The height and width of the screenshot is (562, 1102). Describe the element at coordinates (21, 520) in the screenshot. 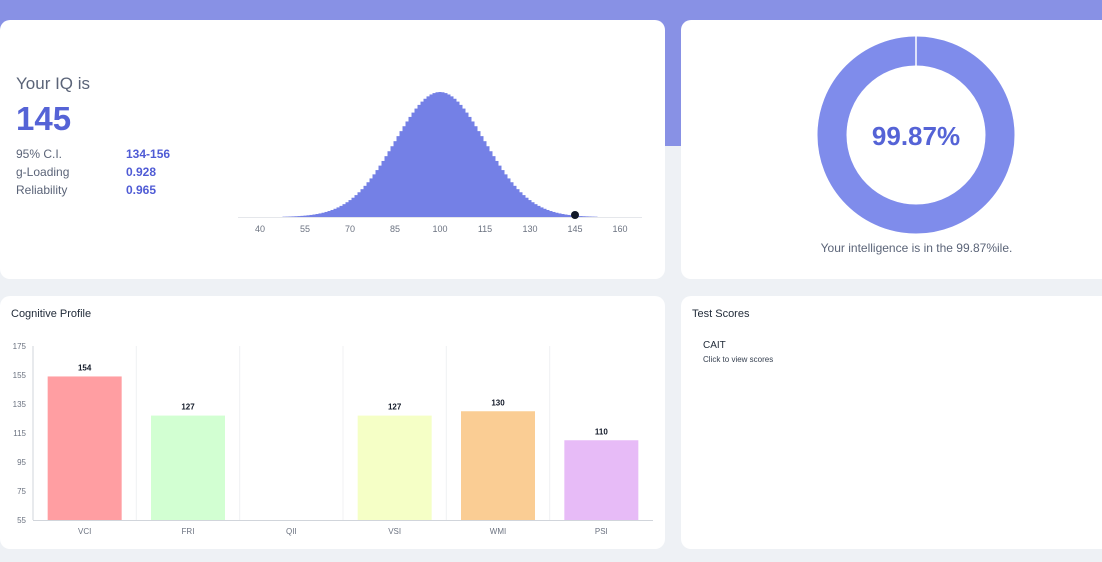

I see `y-tick-label: 55` at that location.